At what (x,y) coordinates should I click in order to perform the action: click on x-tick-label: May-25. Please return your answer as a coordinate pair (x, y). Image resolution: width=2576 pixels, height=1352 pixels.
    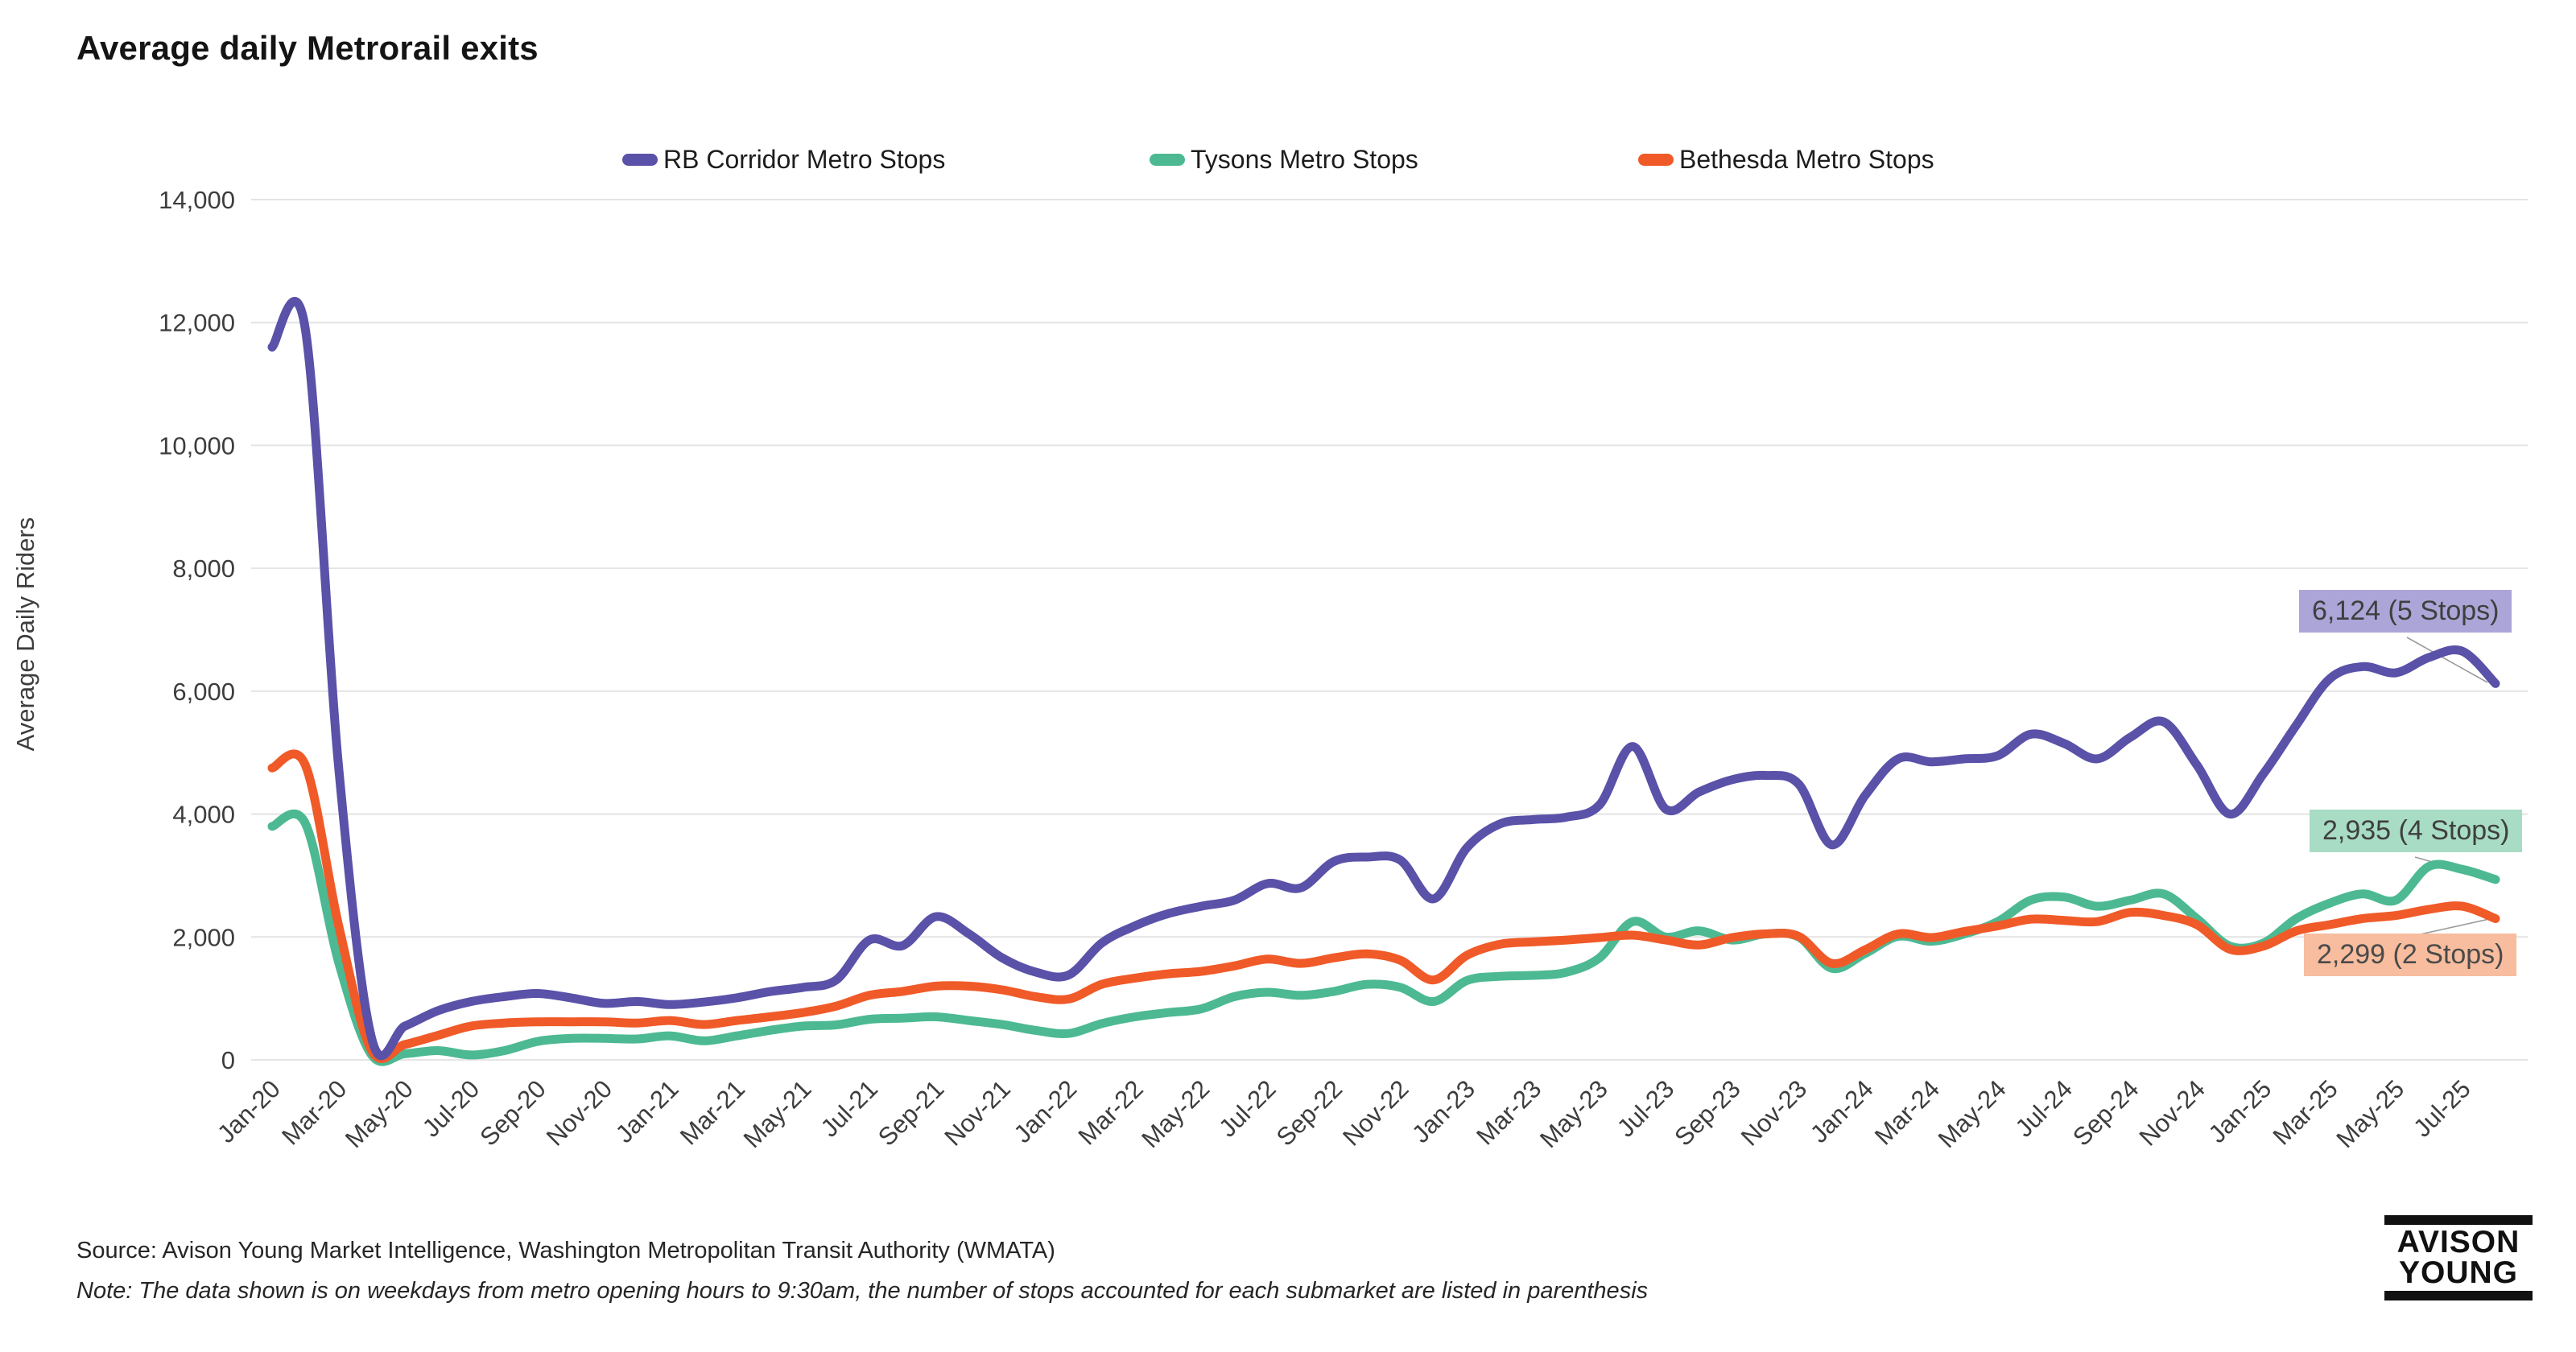
    Looking at the image, I should click on (2369, 1113).